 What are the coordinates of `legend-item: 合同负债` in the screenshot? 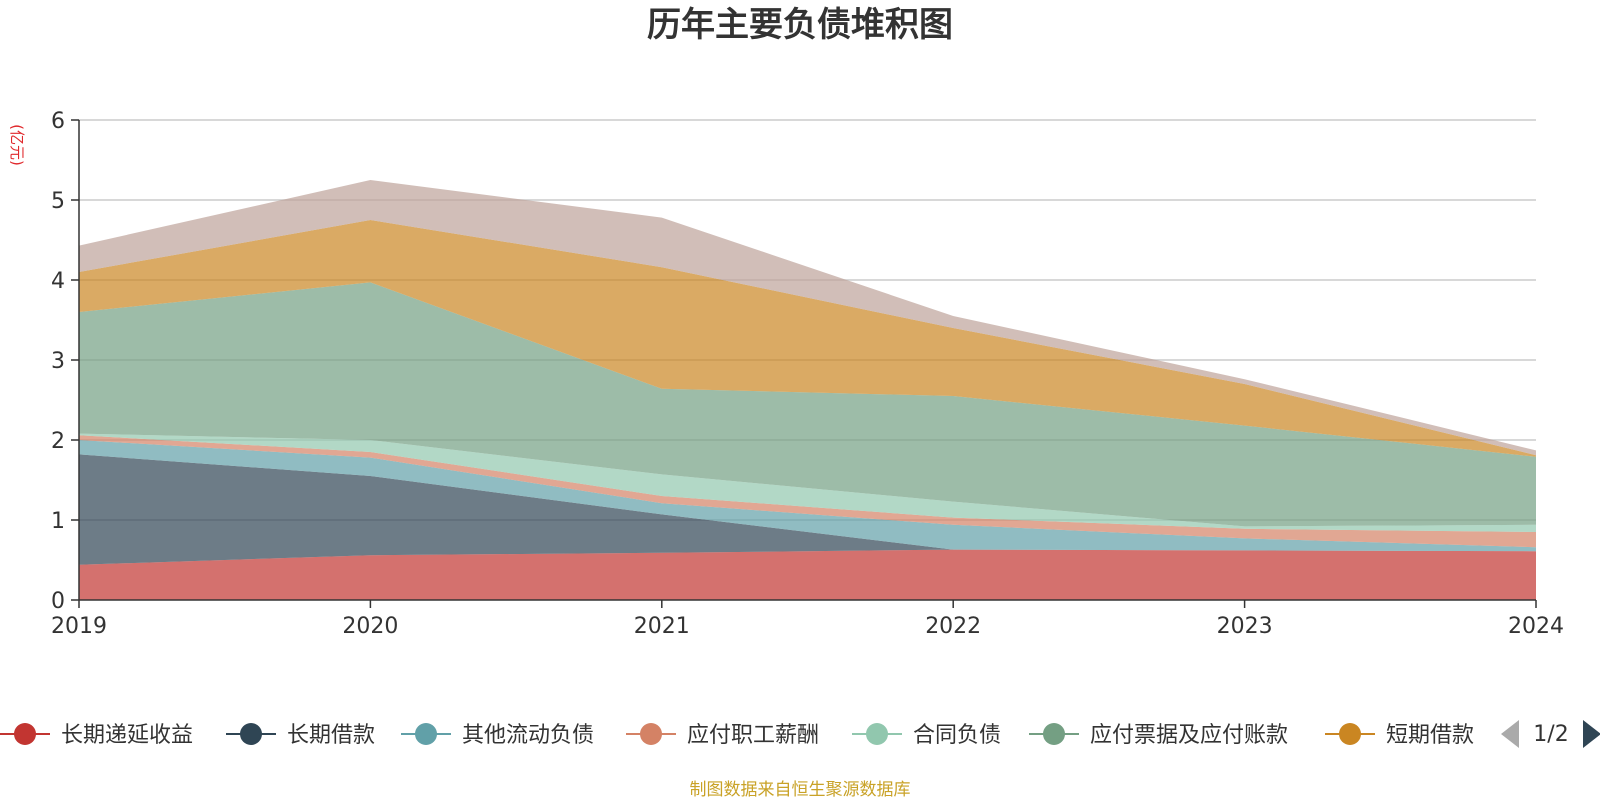 It's located at (926, 735).